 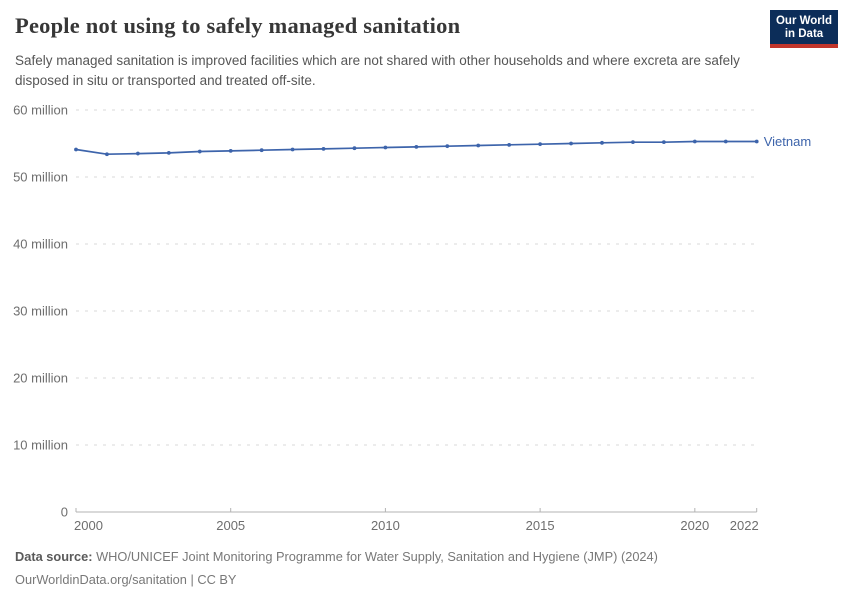 I want to click on x-axis-label: 2022, so click(x=744, y=525).